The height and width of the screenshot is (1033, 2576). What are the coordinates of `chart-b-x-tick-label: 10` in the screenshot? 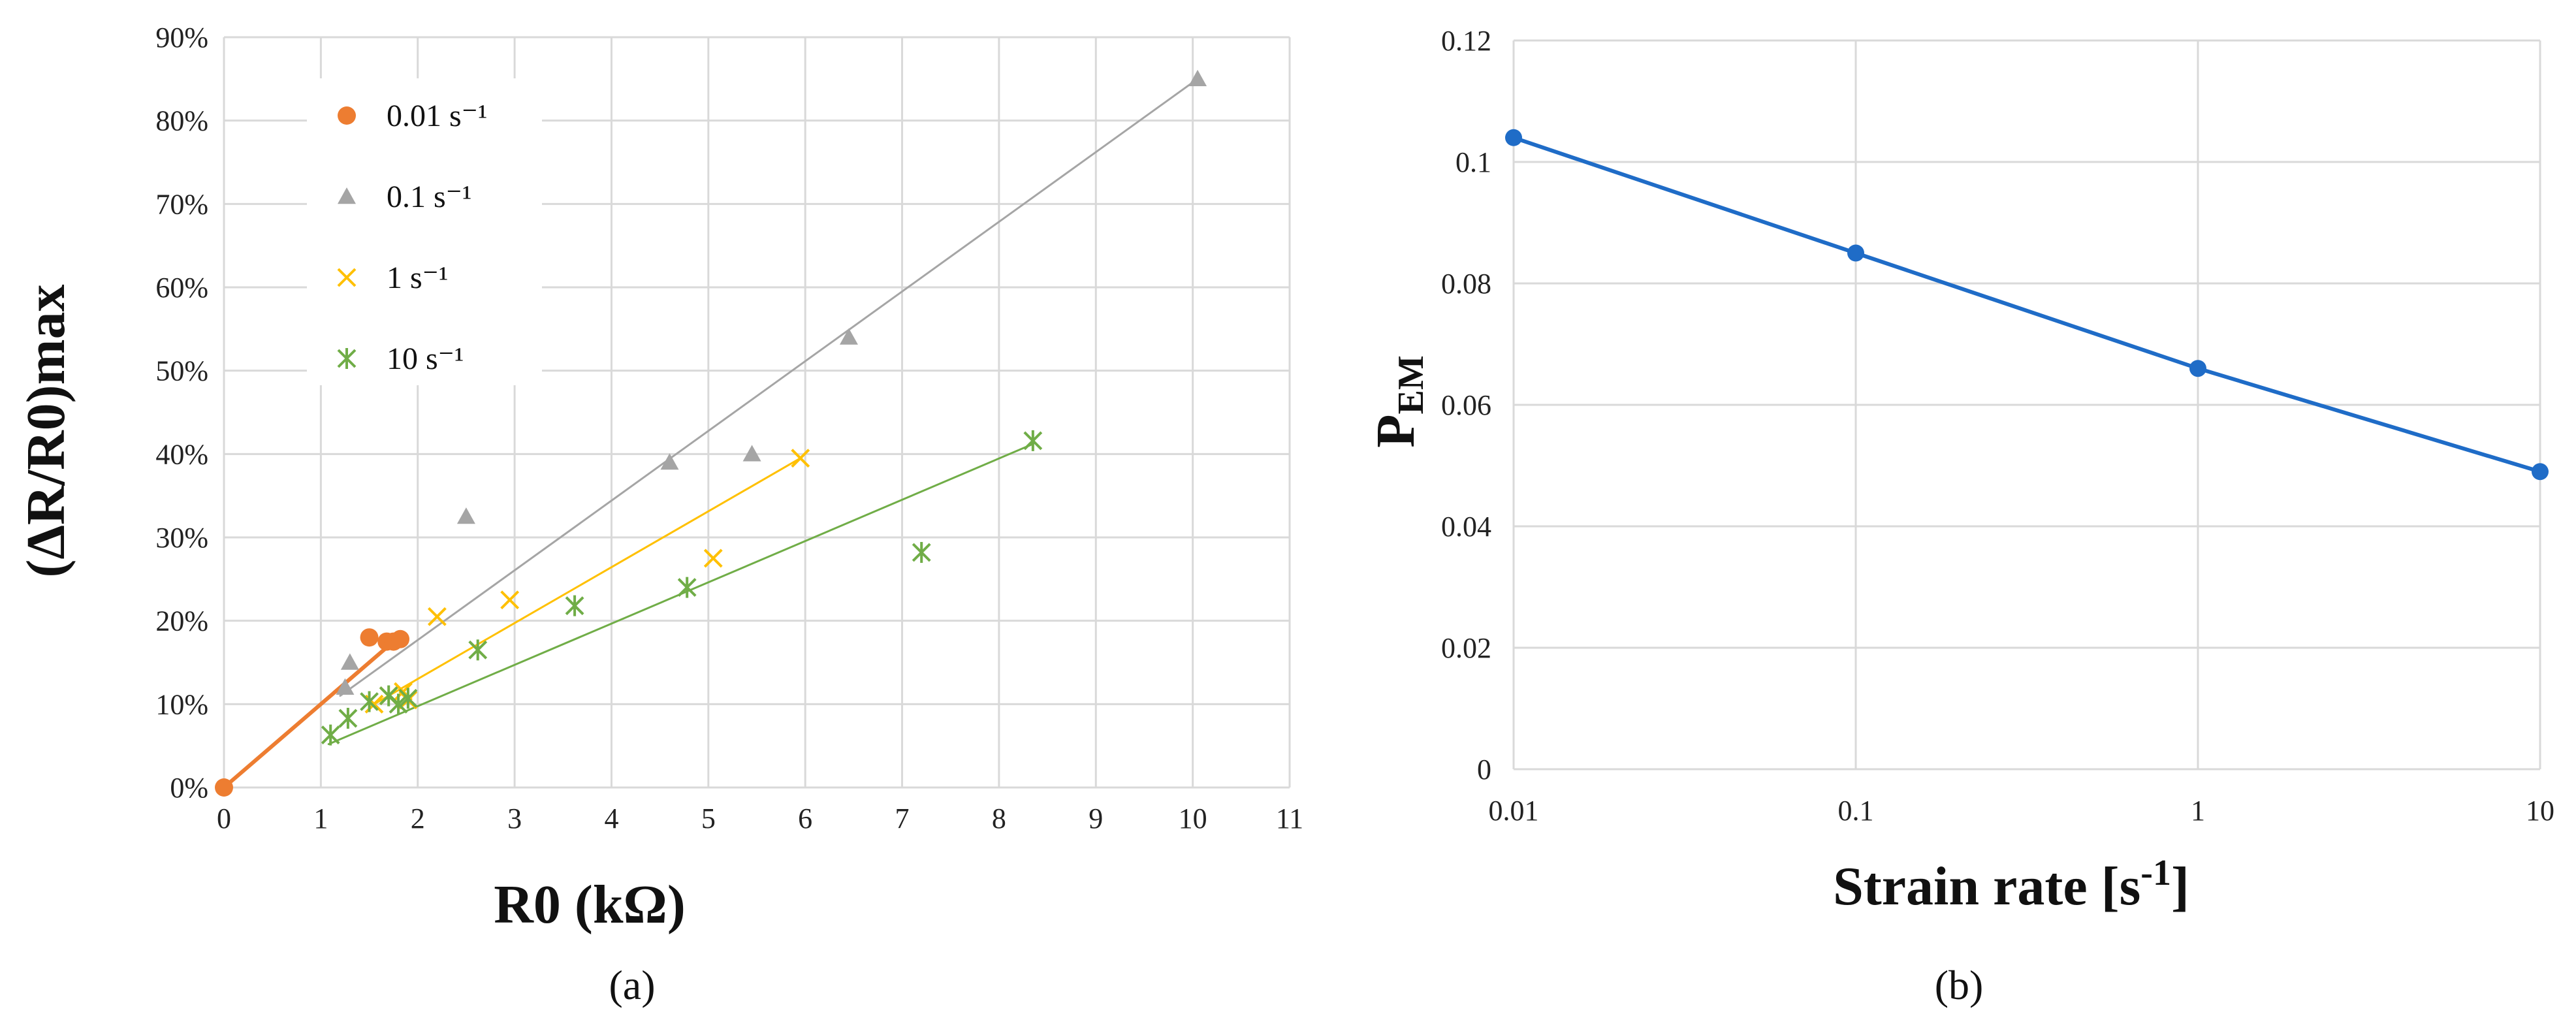 It's located at (2540, 811).